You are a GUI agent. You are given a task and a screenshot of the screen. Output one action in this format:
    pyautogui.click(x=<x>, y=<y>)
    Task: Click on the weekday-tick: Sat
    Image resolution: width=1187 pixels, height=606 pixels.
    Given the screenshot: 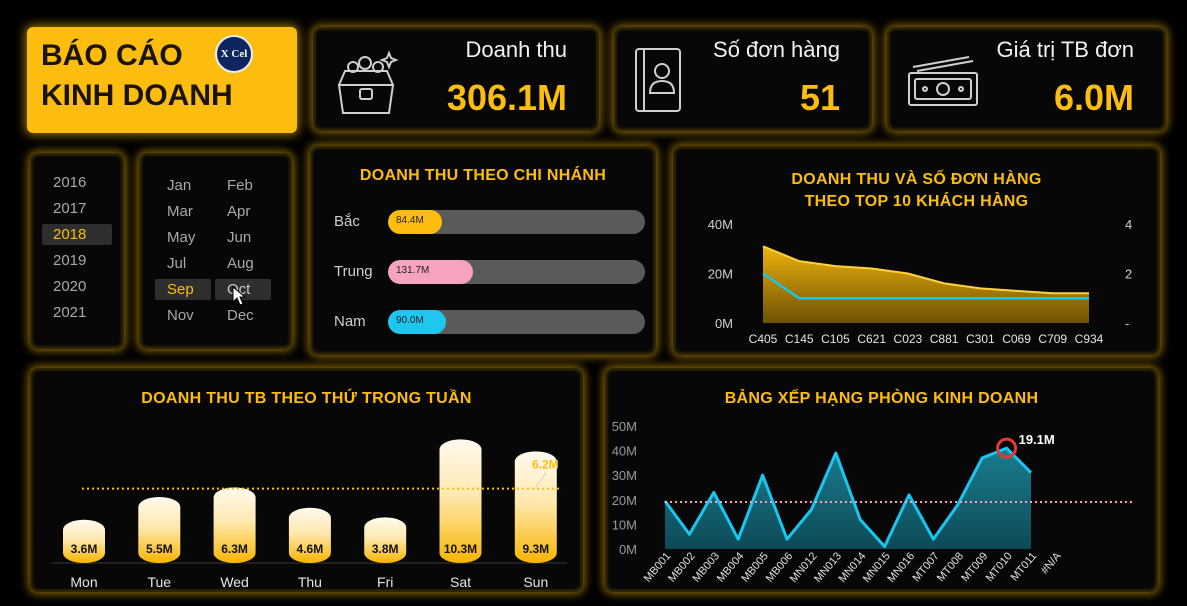 What is the action you would take?
    pyautogui.click(x=460, y=582)
    